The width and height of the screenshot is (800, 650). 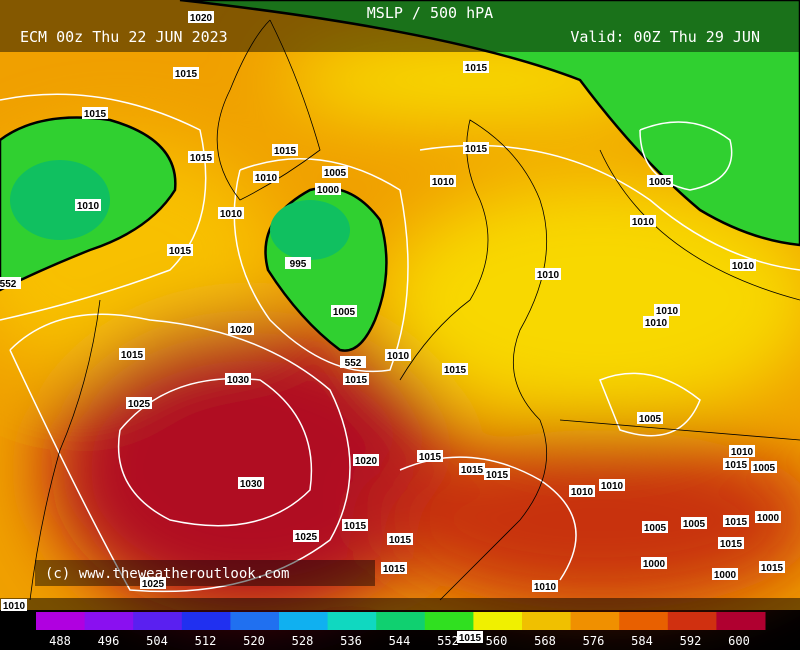 What do you see at coordinates (298, 264) in the screenshot?
I see `isobar-label: 995` at bounding box center [298, 264].